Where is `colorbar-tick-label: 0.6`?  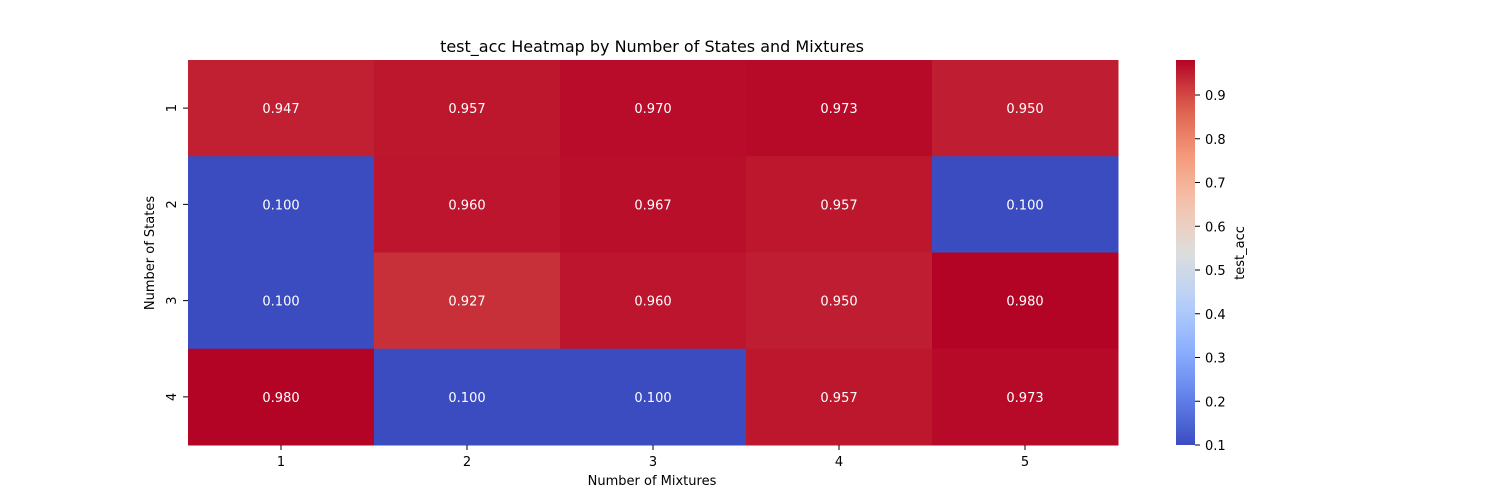 colorbar-tick-label: 0.6 is located at coordinates (1215, 227).